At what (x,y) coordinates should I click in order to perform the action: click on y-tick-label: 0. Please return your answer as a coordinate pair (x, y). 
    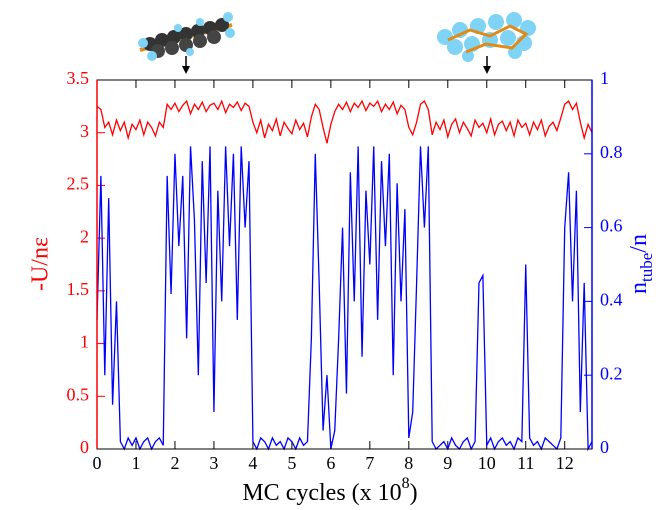
    Looking at the image, I should click on (84, 447).